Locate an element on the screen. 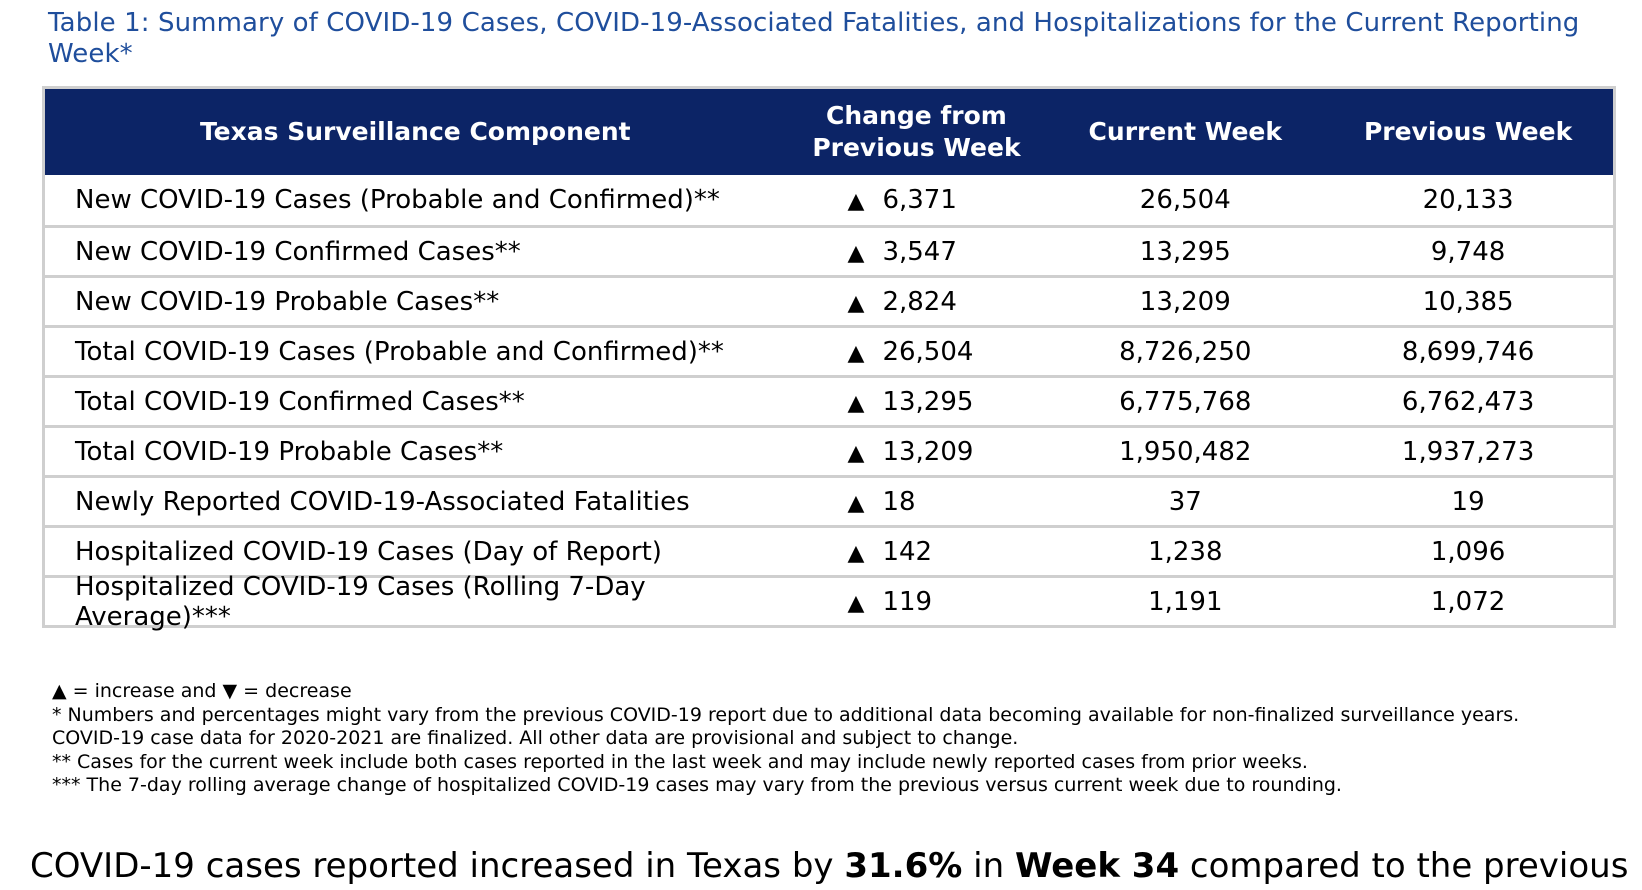  row-current: 26,504 is located at coordinates (1185, 200).